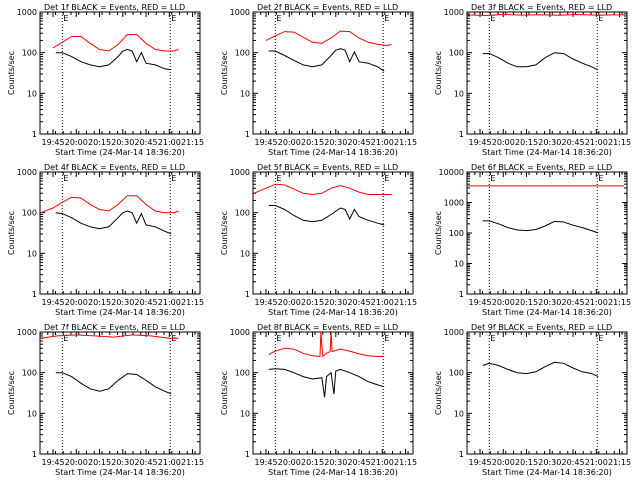 The width and height of the screenshot is (640, 480). What do you see at coordinates (327, 327) in the screenshot?
I see `panel-title: Det 8f BLACK = Events, RED = LLD` at bounding box center [327, 327].